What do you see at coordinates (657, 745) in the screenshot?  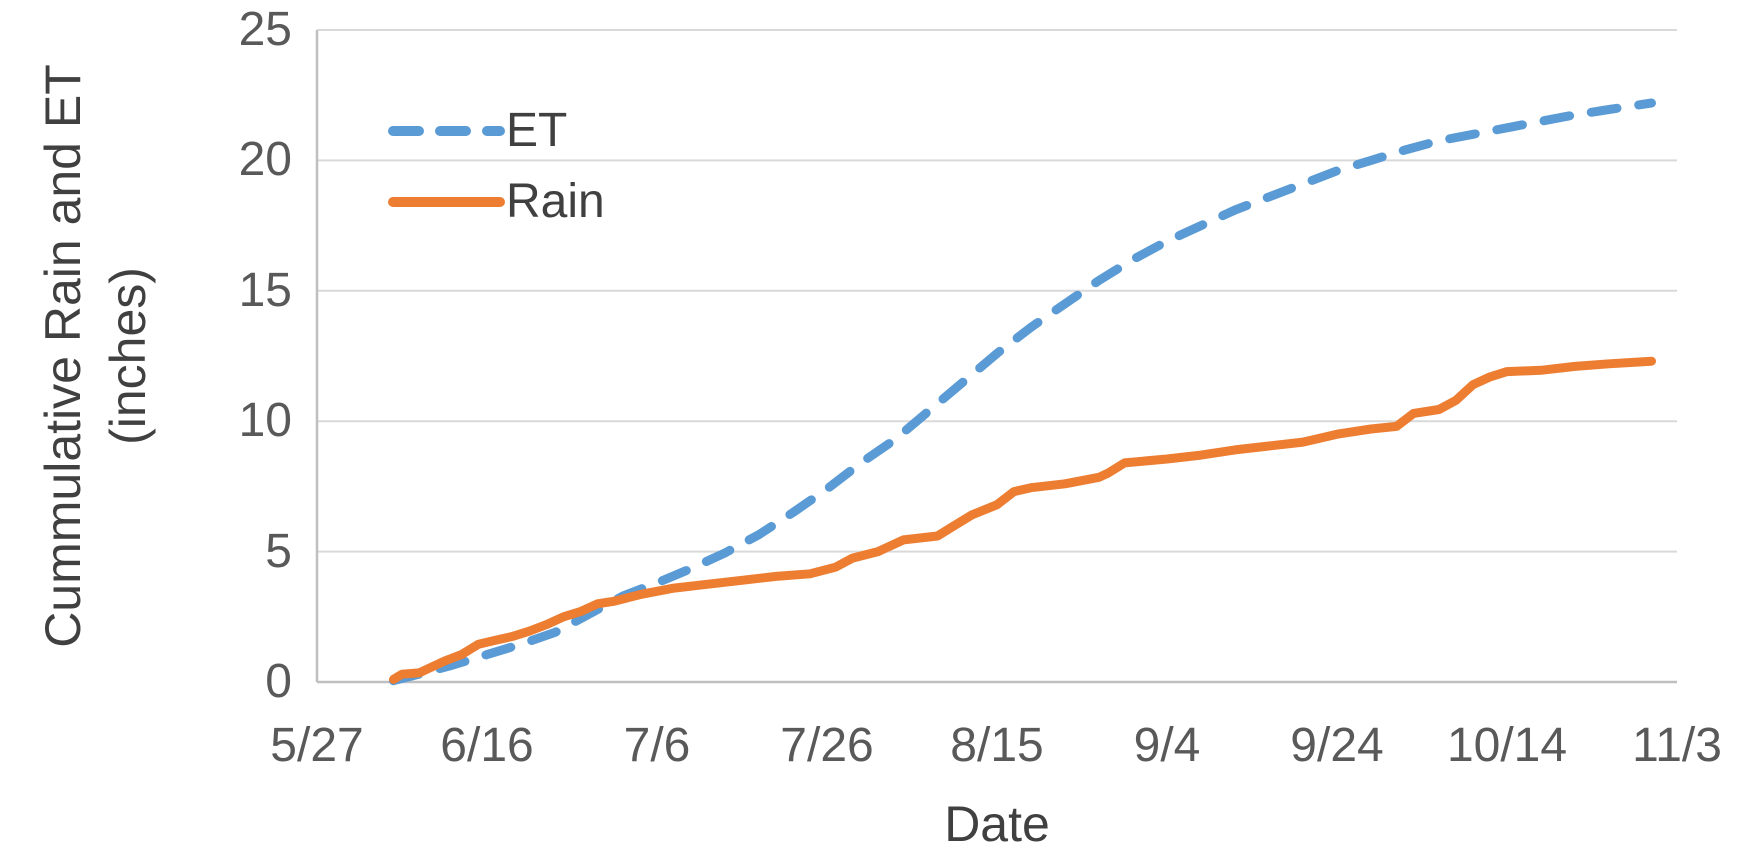 I see `x-tick-7-6: 7/6` at bounding box center [657, 745].